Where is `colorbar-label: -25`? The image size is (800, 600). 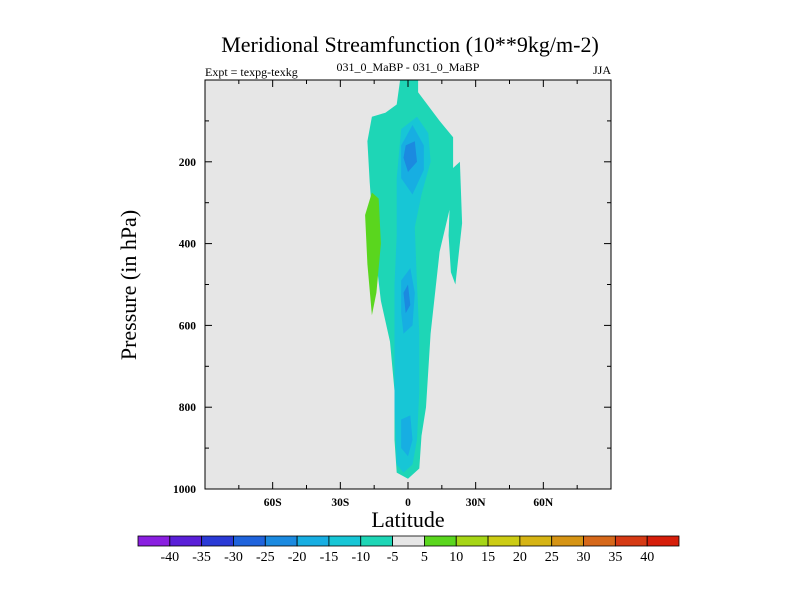
colorbar-label: -25 is located at coordinates (265, 557).